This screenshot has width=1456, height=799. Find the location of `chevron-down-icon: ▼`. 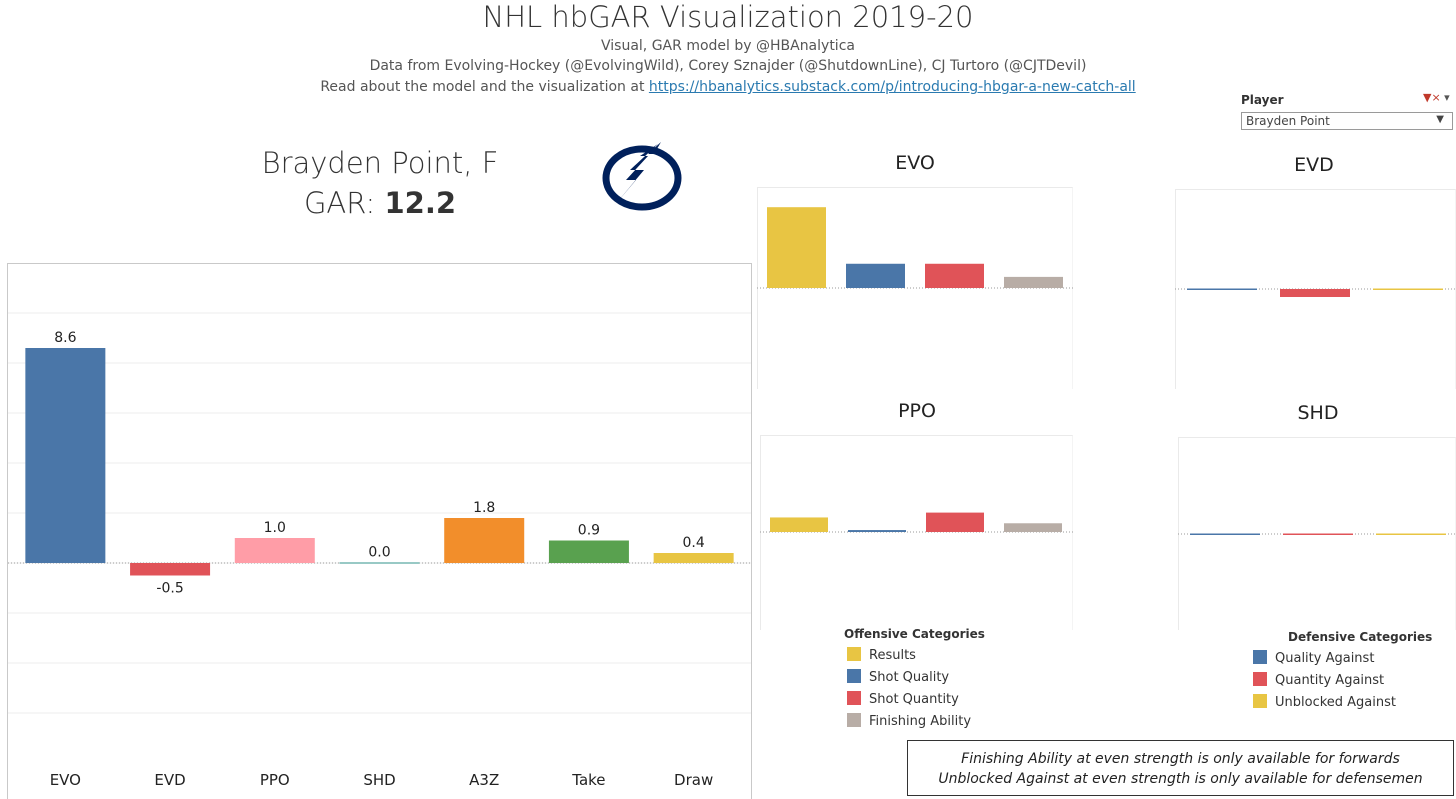

chevron-down-icon: ▼ is located at coordinates (1440, 119).